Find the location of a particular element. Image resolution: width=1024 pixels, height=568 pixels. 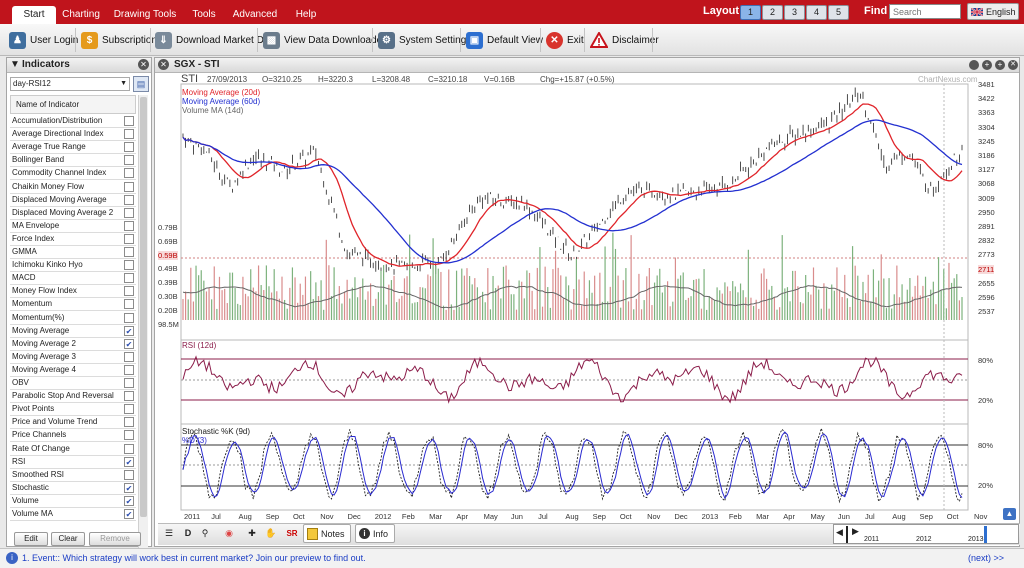

navigator-right-icon: ▶ is located at coordinates (855, 531).